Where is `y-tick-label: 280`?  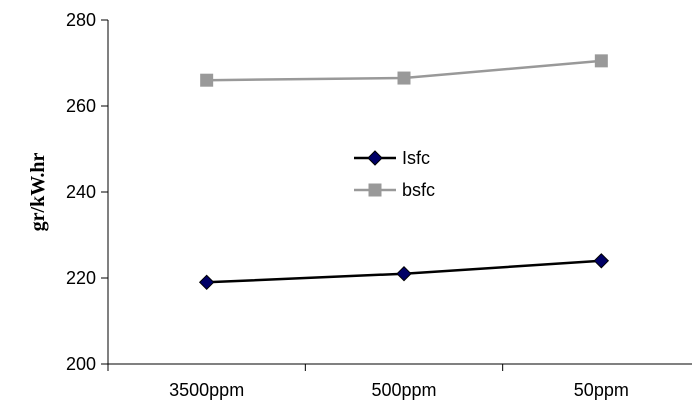
y-tick-label: 280 is located at coordinates (81, 20).